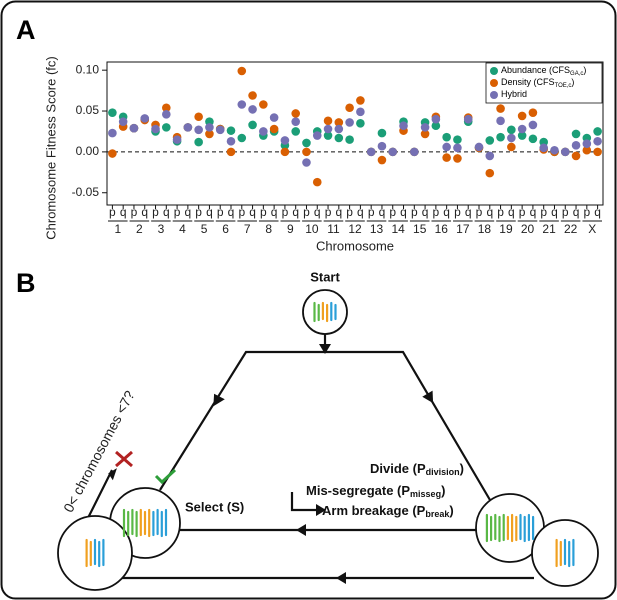  Describe the element at coordinates (86, 192) in the screenshot. I see `y-tick-label: -0.05` at that location.